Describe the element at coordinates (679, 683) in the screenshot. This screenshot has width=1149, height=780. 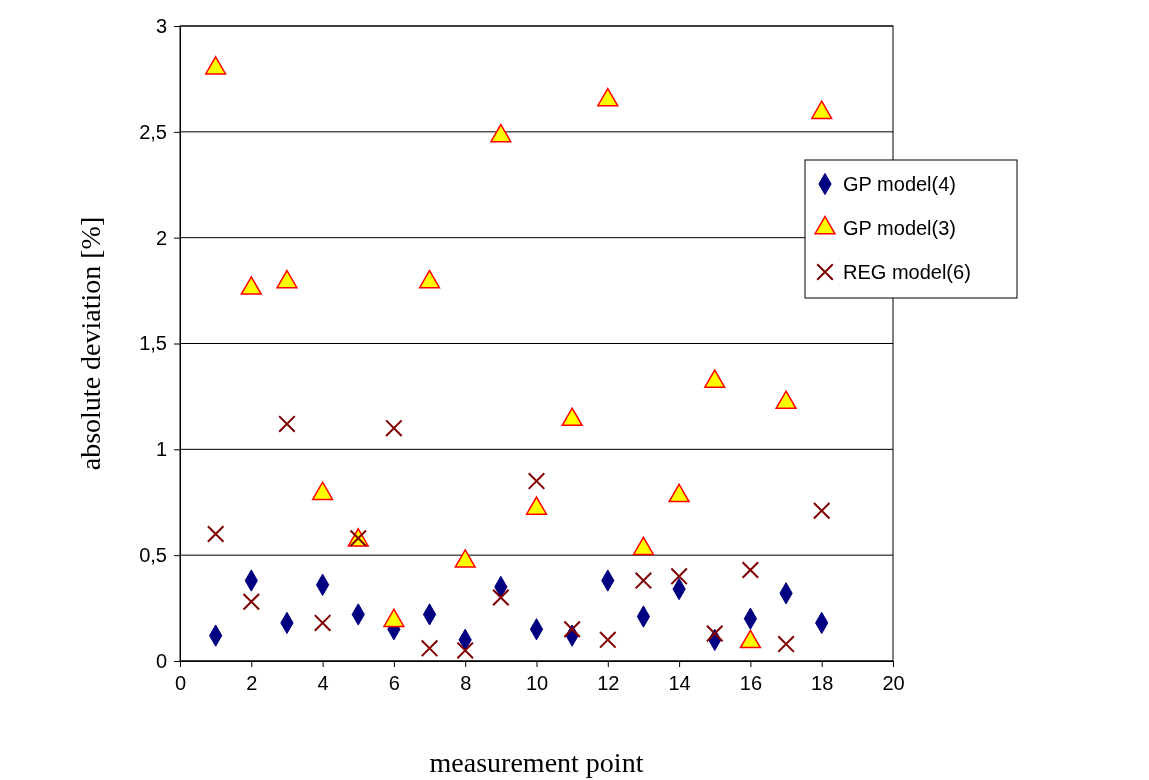
I see `x-tick-label: 14` at that location.